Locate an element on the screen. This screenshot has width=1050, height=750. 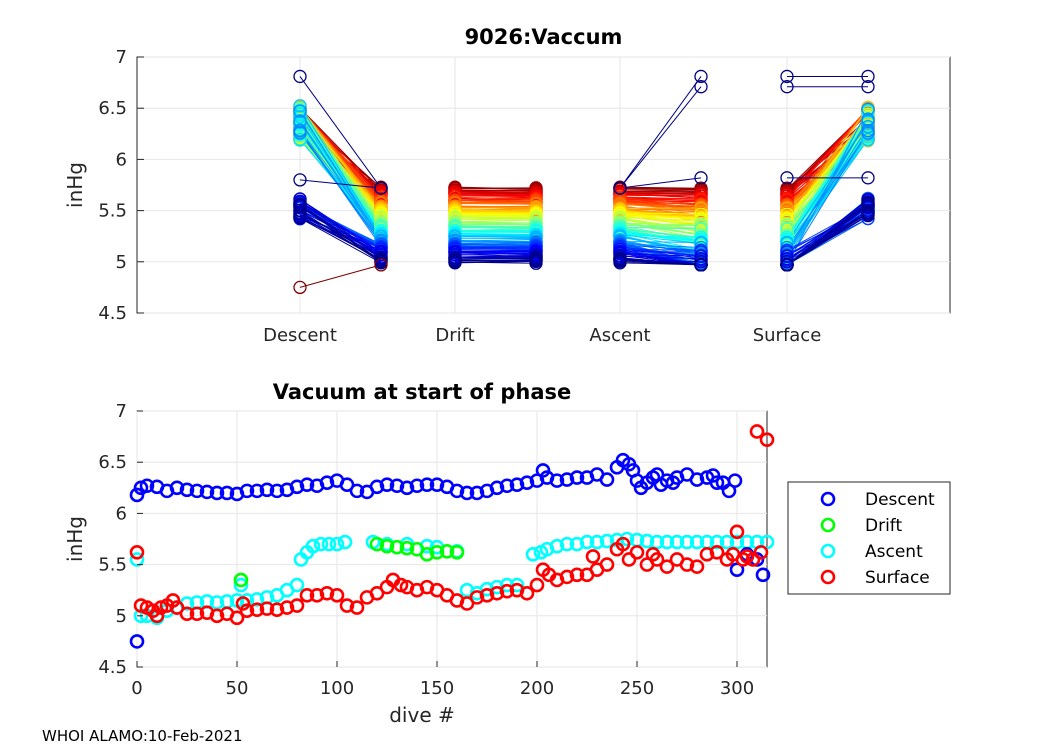
legend-box is located at coordinates (869, 538).